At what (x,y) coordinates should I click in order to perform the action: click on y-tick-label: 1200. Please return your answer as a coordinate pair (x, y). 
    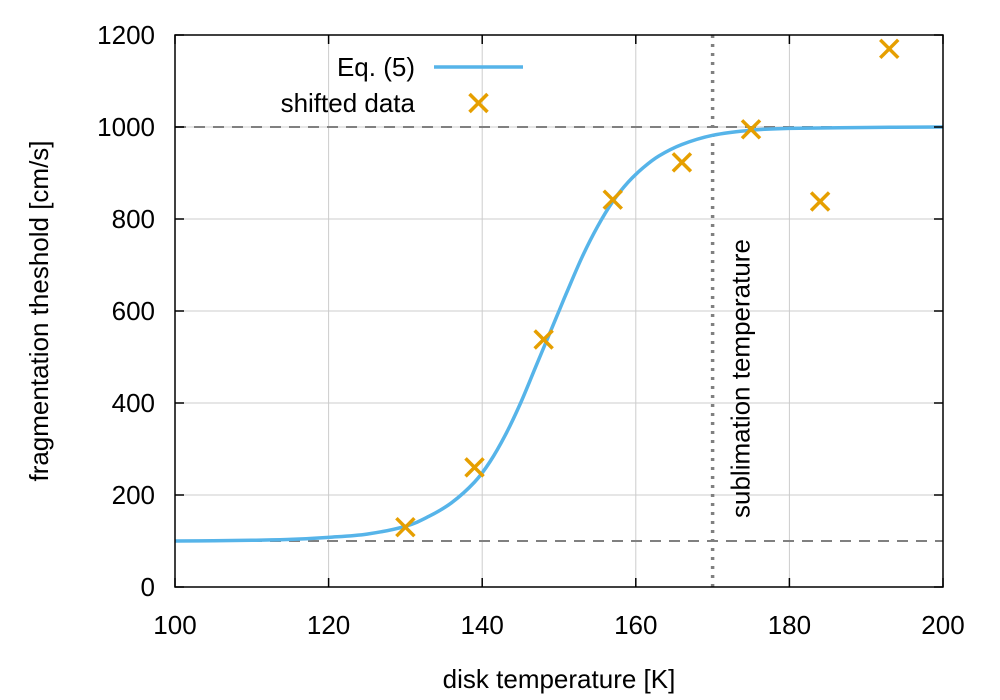
    Looking at the image, I should click on (126, 35).